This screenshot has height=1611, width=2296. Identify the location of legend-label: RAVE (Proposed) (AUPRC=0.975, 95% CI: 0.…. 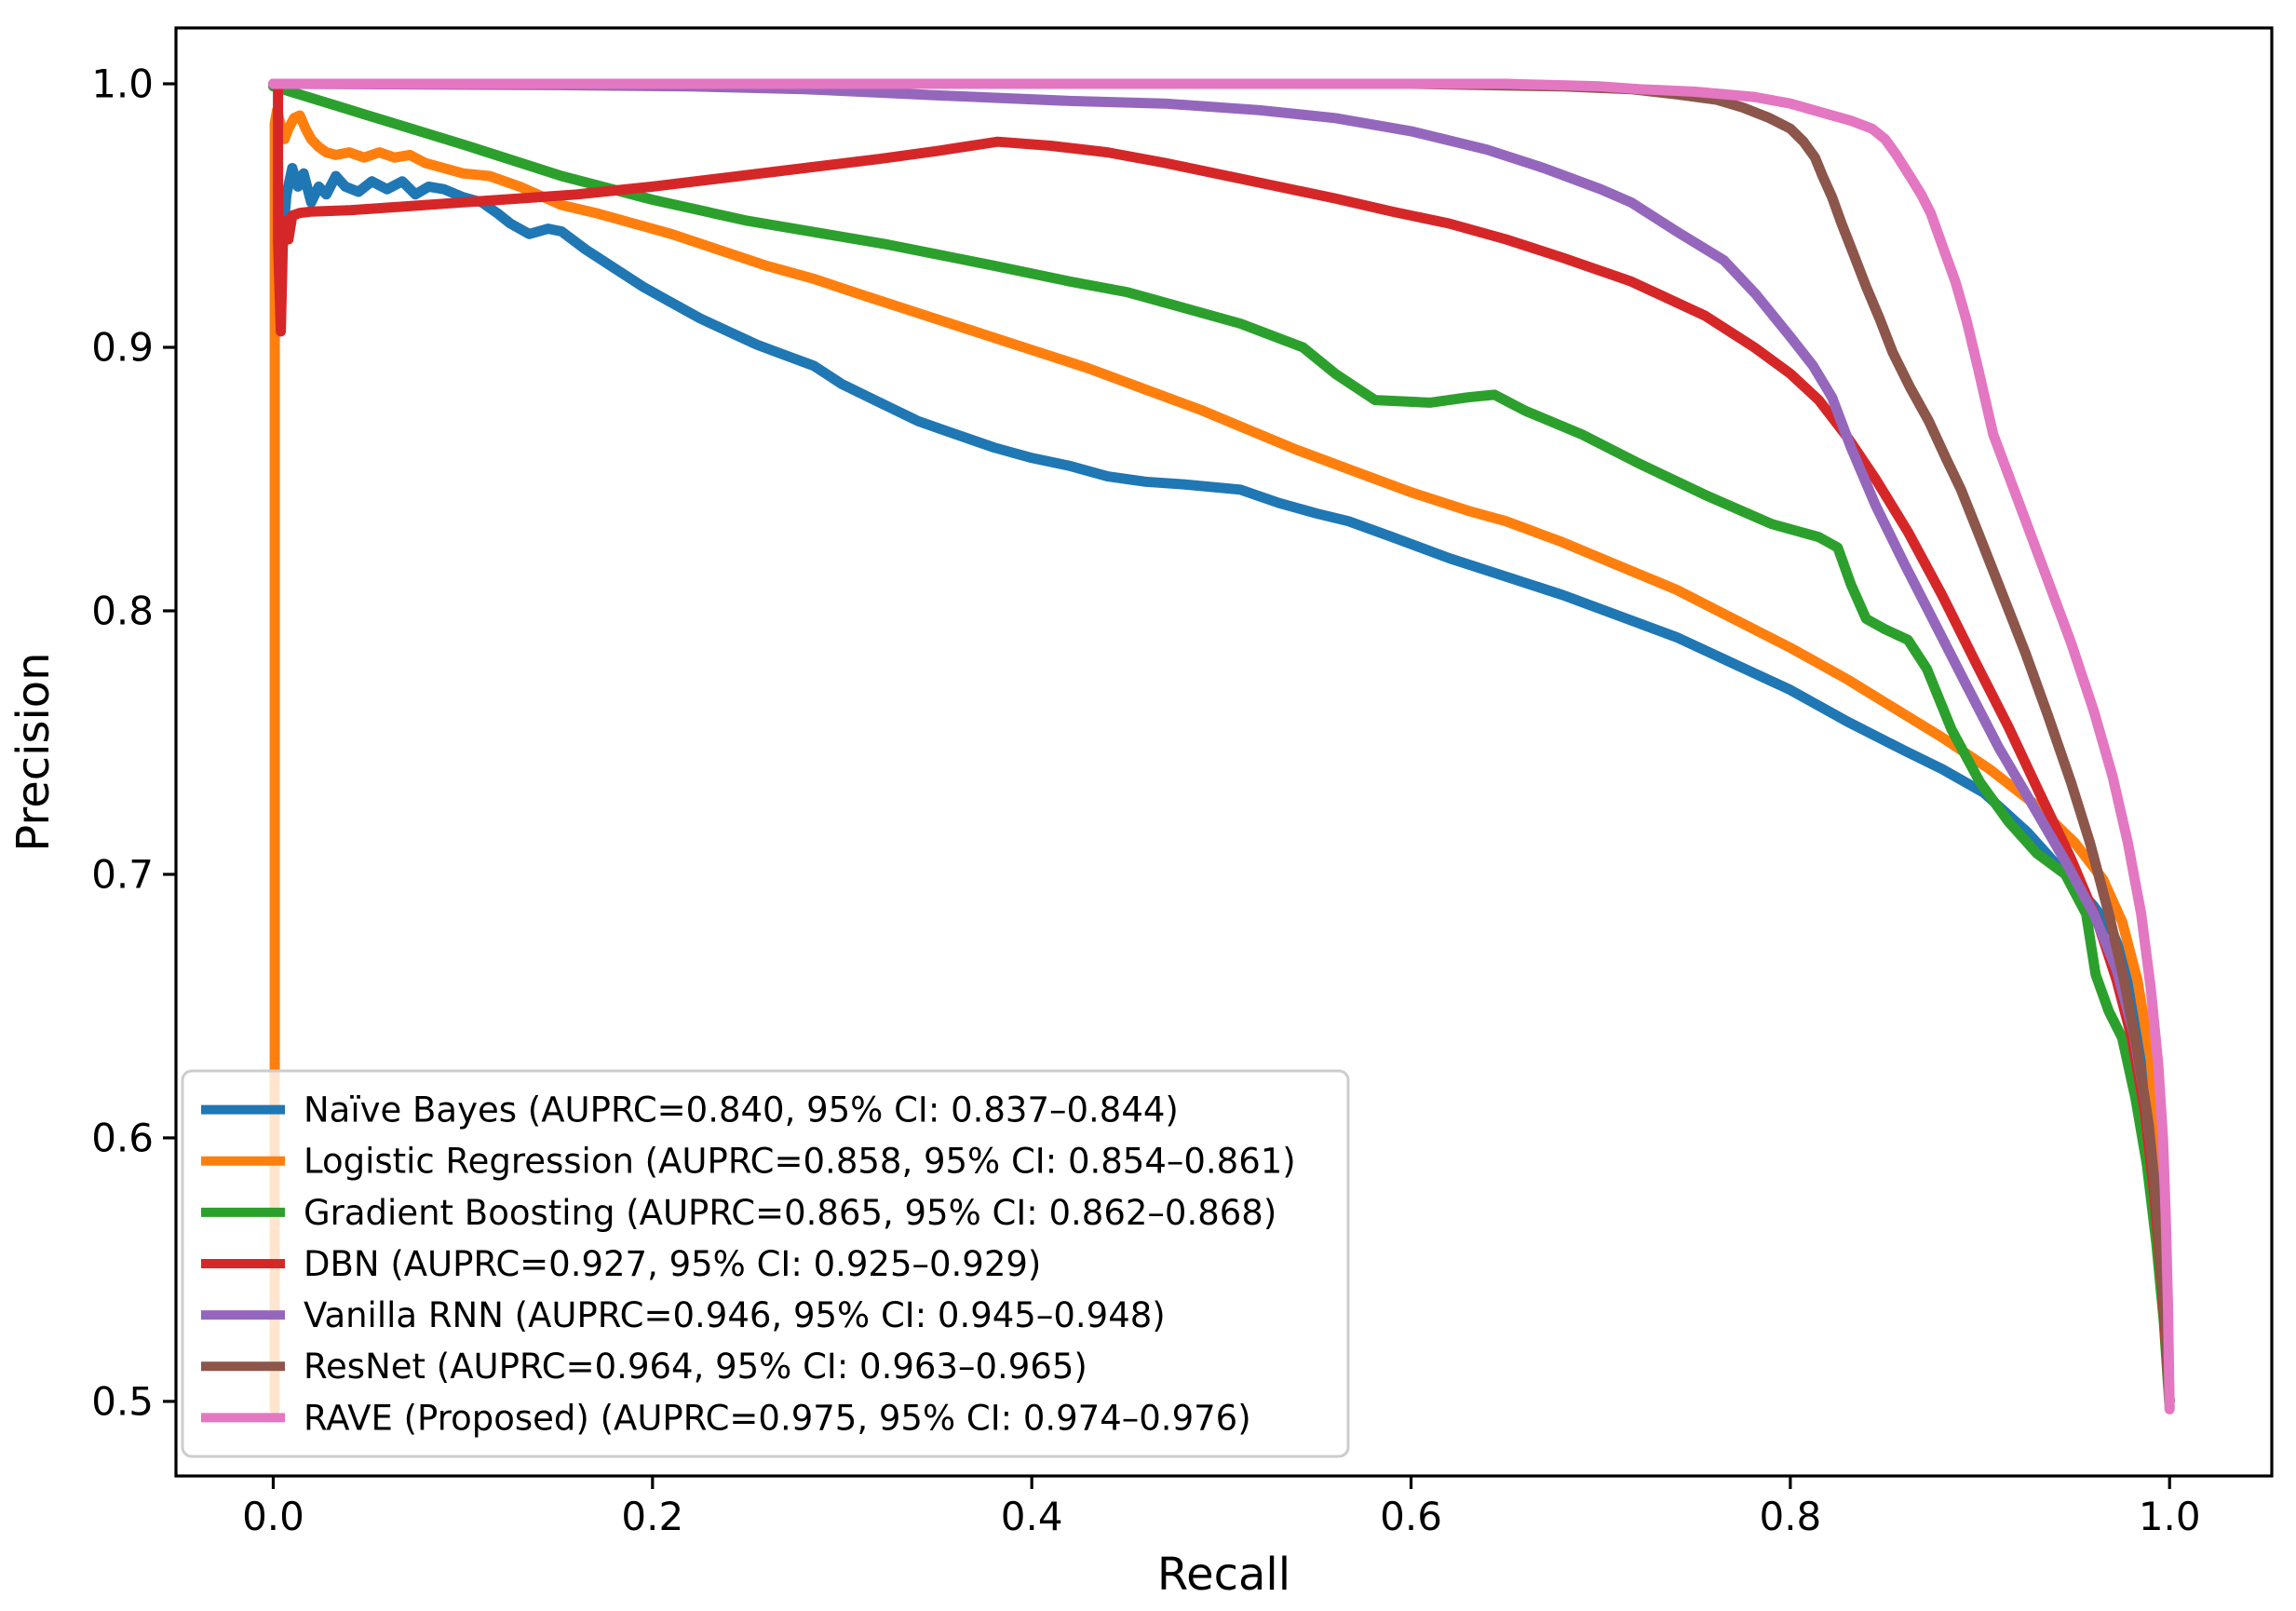
(777, 1418).